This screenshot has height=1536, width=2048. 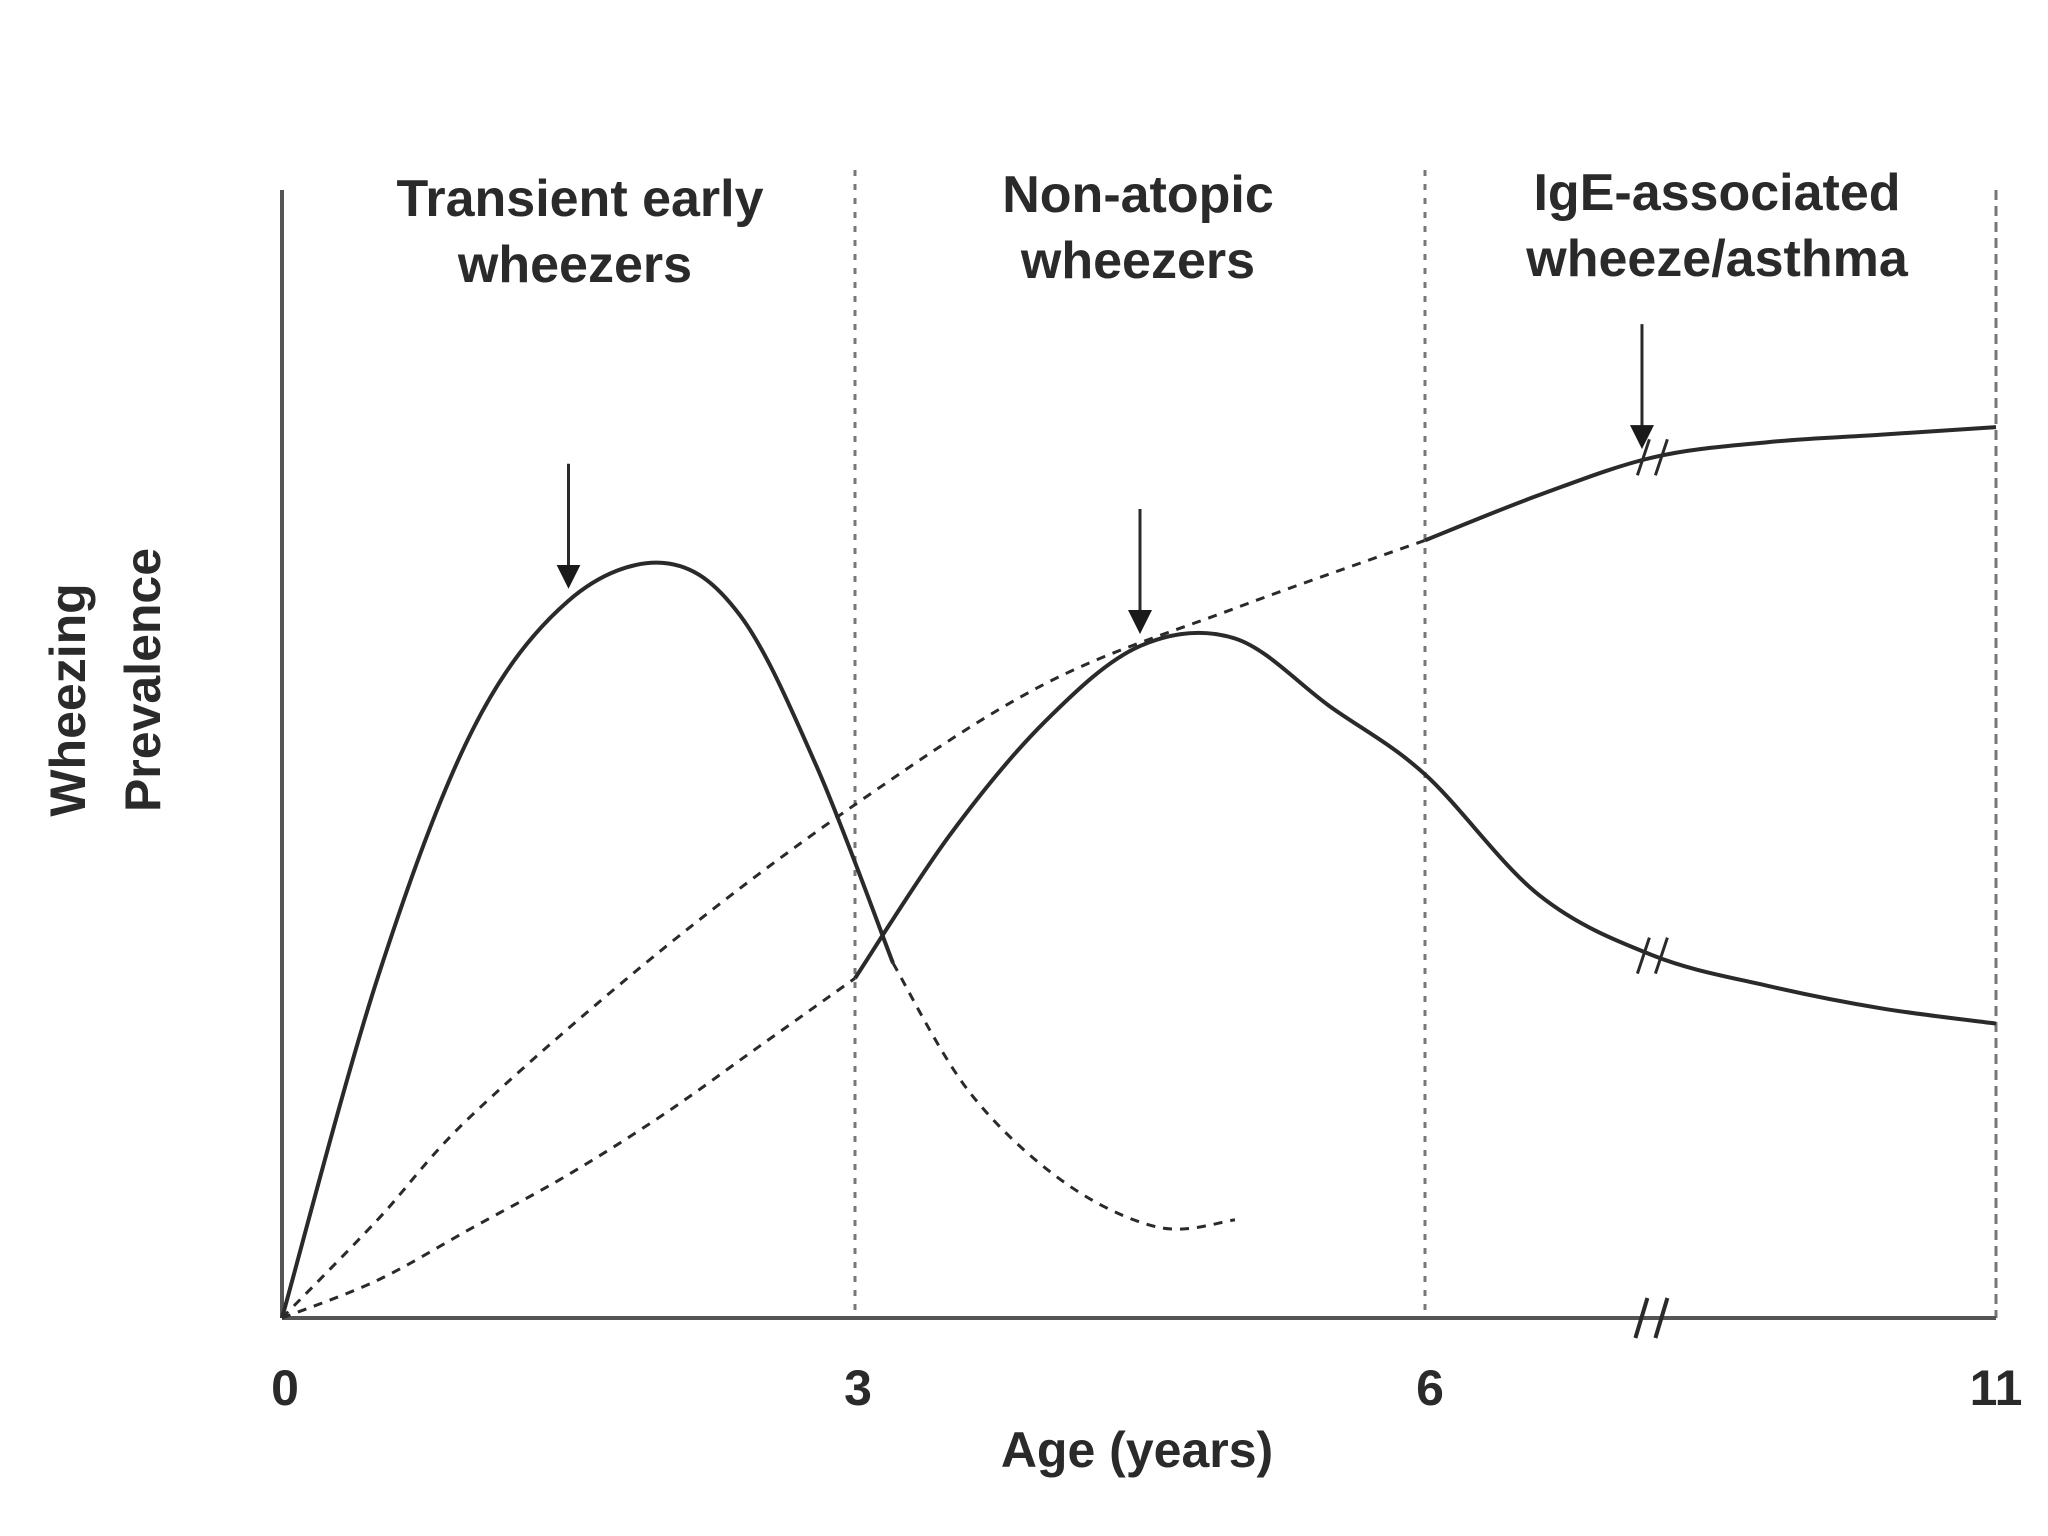 What do you see at coordinates (574, 265) in the screenshot?
I see `phase-label-transient-line2: wheezers` at bounding box center [574, 265].